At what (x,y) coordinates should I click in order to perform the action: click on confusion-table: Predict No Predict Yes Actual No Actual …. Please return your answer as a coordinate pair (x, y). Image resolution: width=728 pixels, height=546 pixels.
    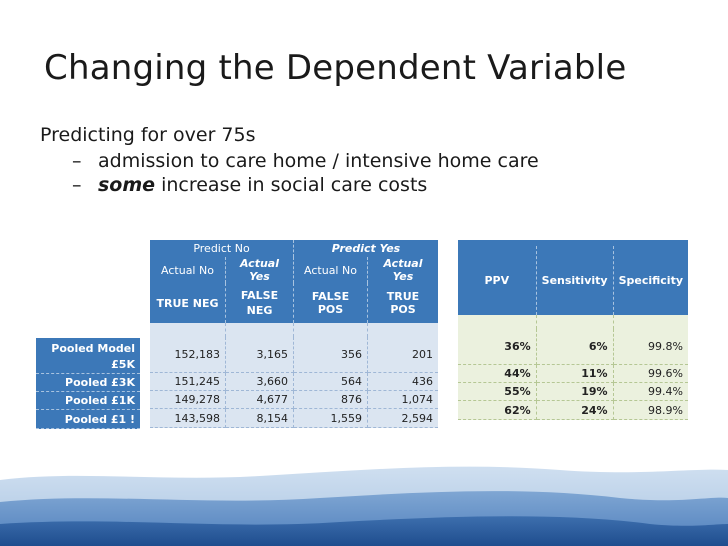
    Looking at the image, I should click on (294, 334).